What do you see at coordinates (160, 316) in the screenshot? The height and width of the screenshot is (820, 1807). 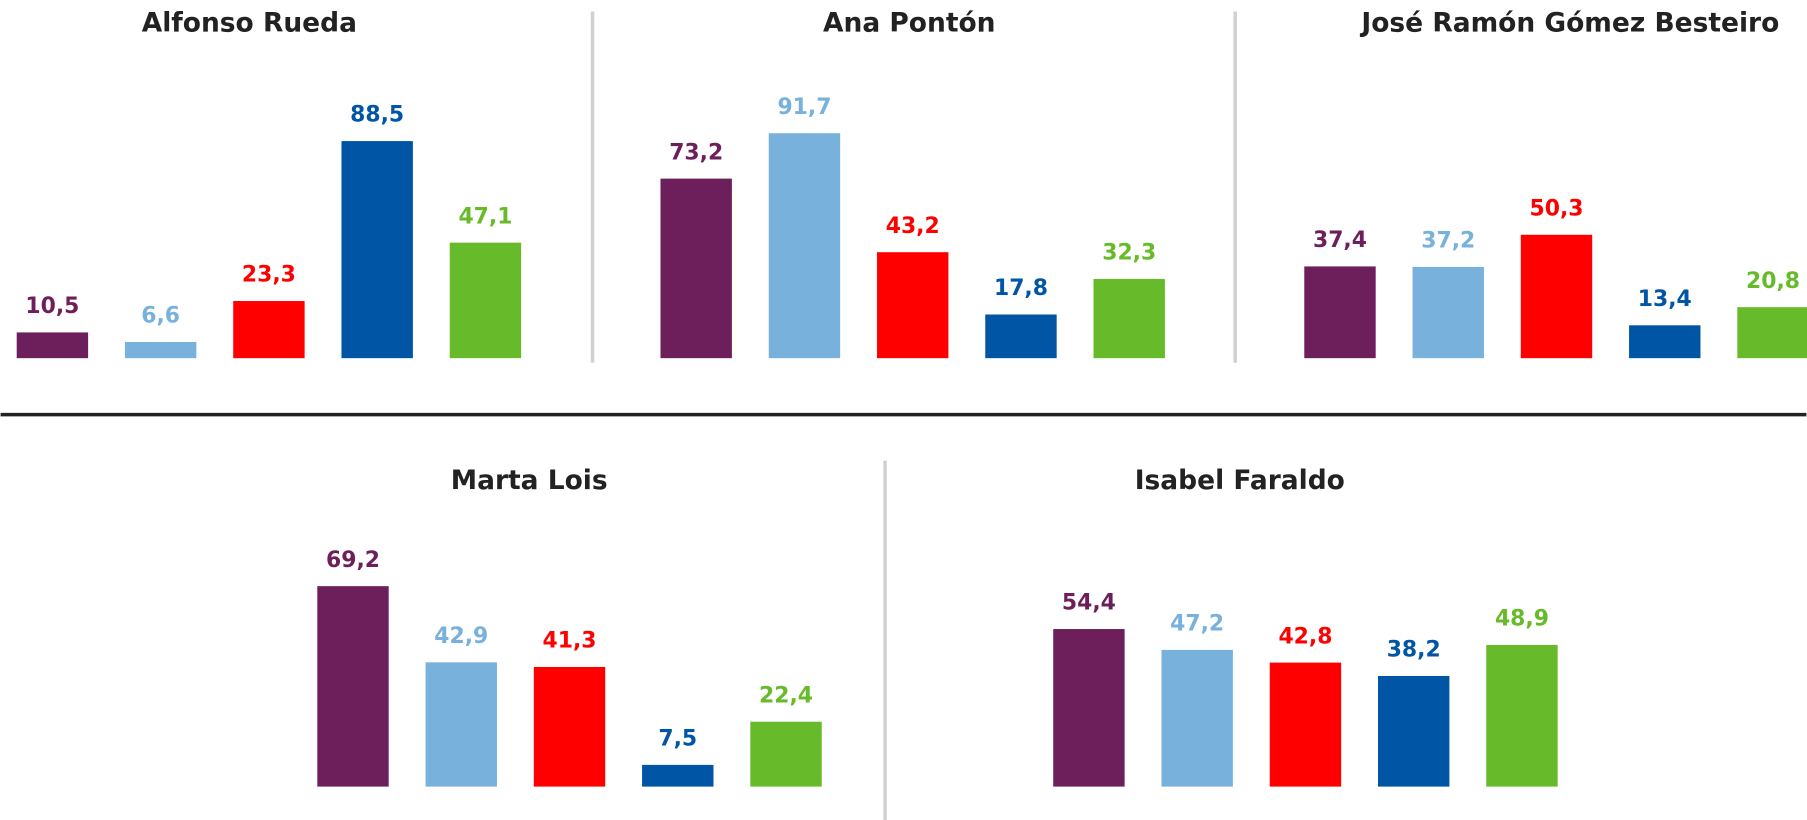 I see `value-label: 6,6` at bounding box center [160, 316].